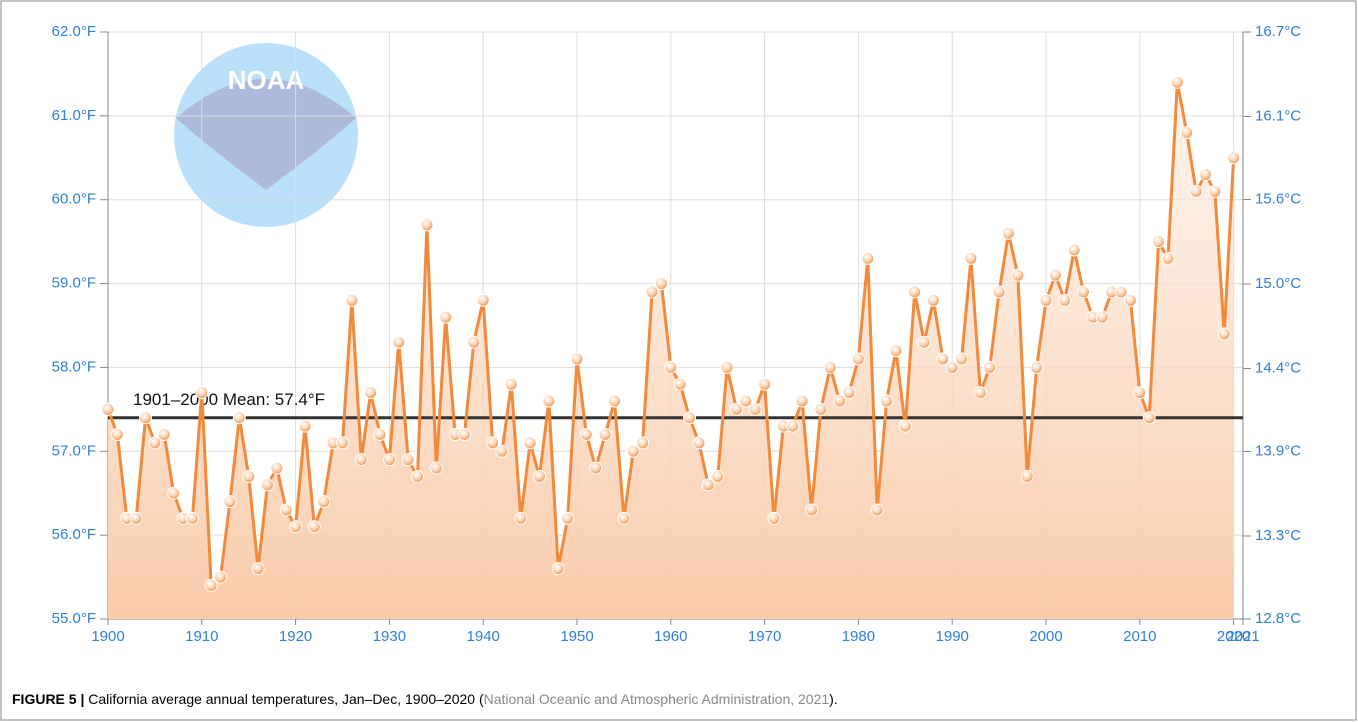 Image resolution: width=1358 pixels, height=722 pixels. Describe the element at coordinates (389, 636) in the screenshot. I see `x-tick-label: 1930` at that location.